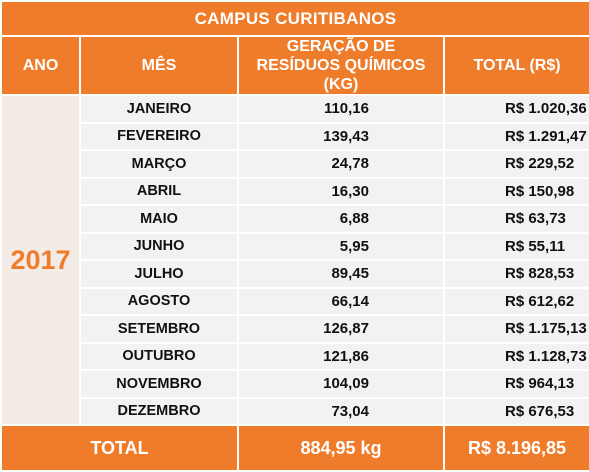 This screenshot has width=589, height=472. I want to click on table-row: AGOSTO 66,14 R$ 612,62, so click(295, 301).